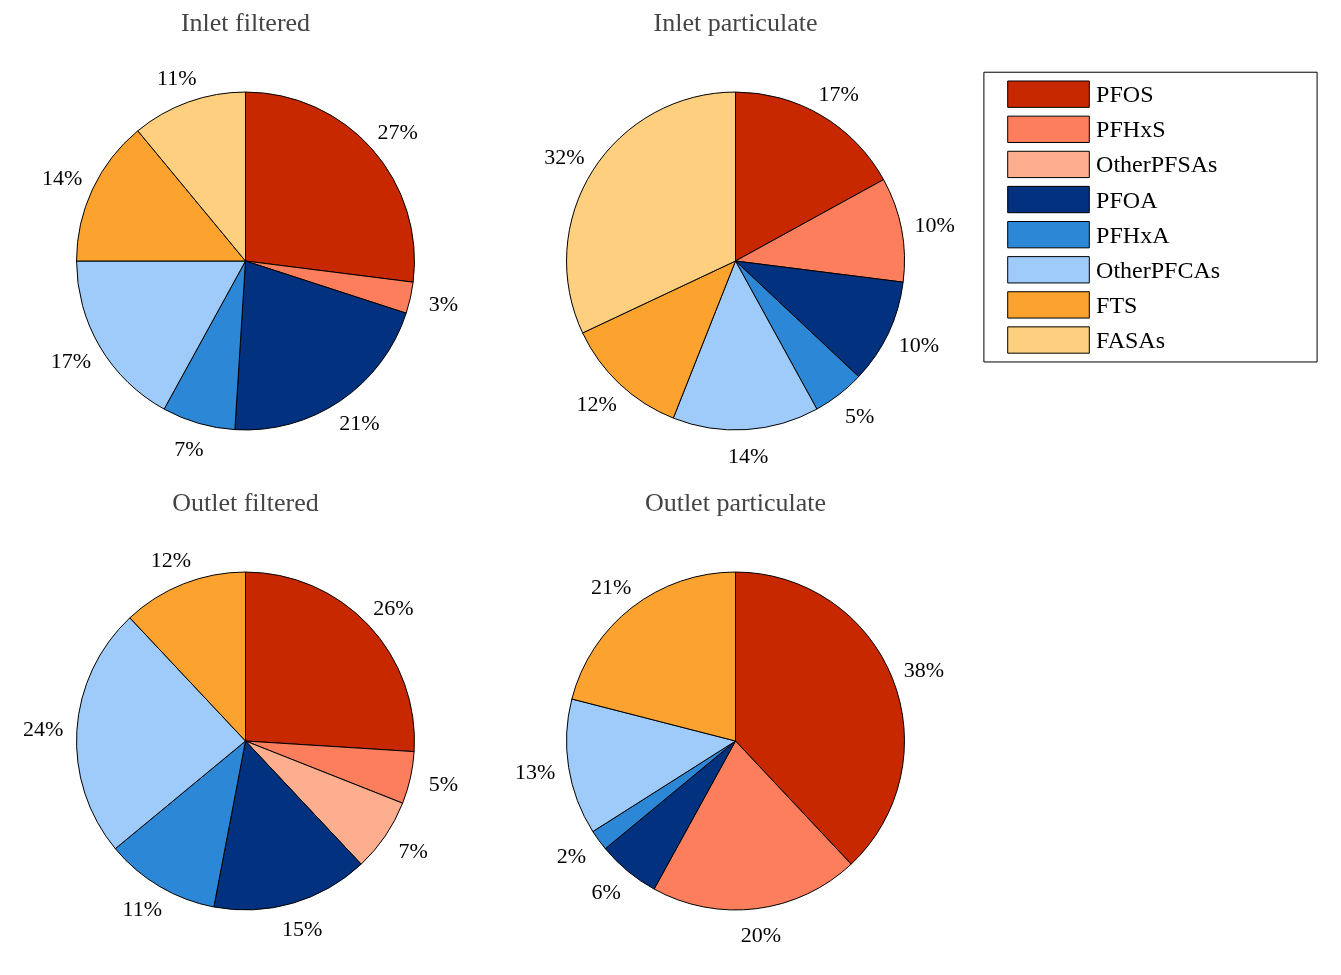 This screenshot has width=1341, height=975. What do you see at coordinates (1158, 269) in the screenshot?
I see `legend-label: OtherPFCAs` at bounding box center [1158, 269].